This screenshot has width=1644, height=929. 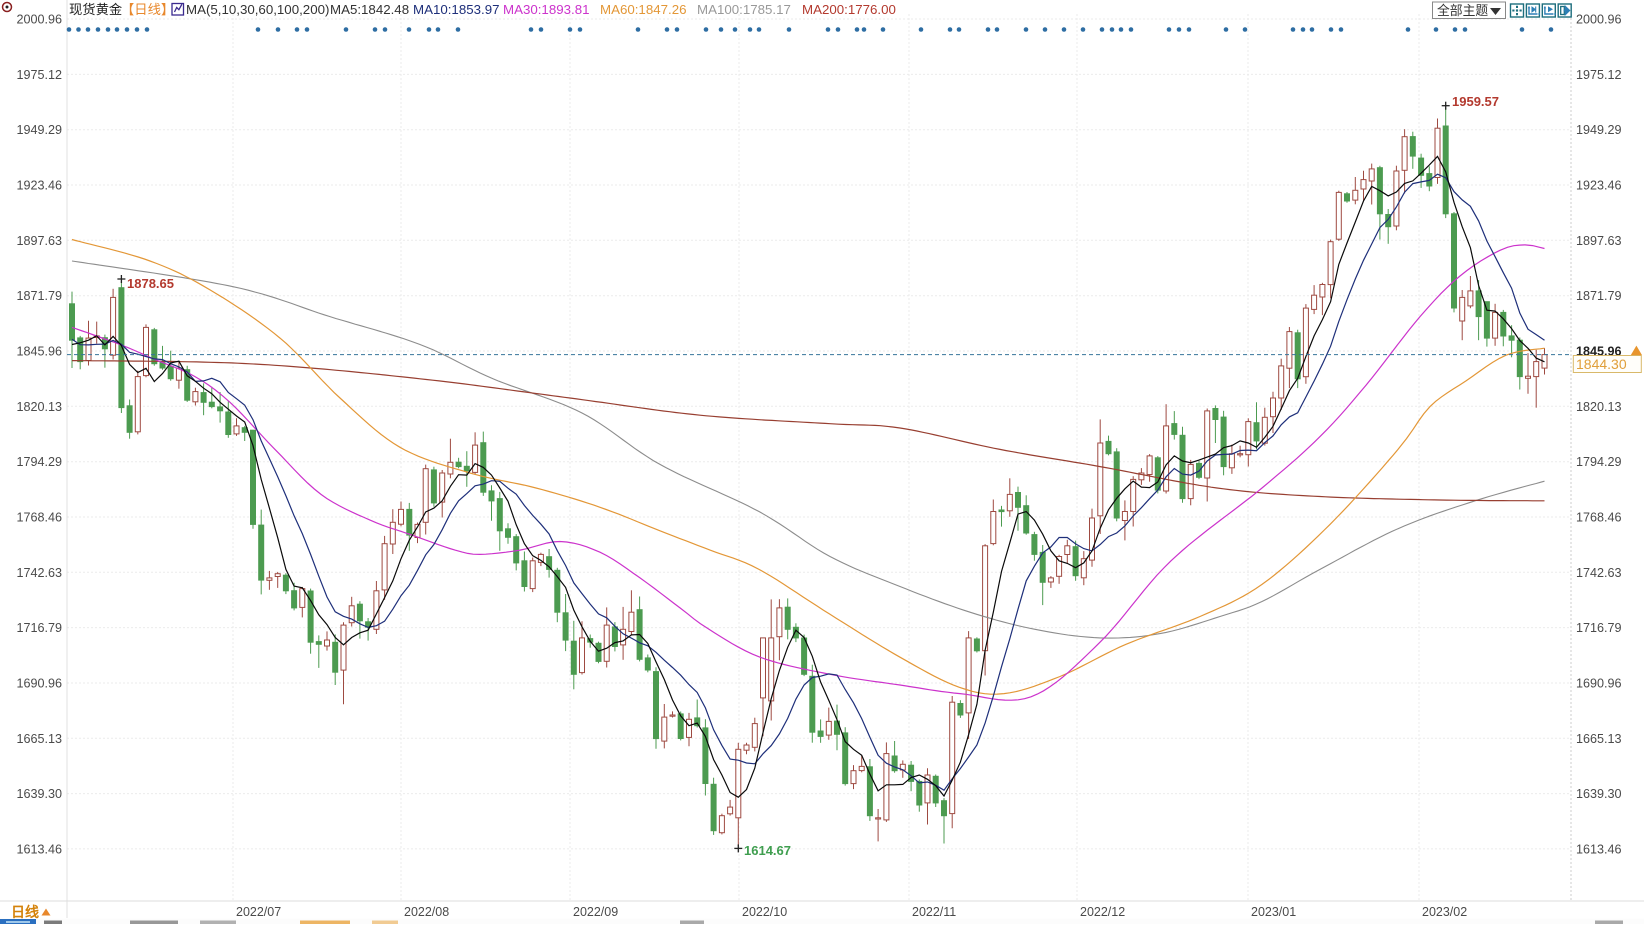 What do you see at coordinates (456, 9) in the screenshot?
I see `svg-text: MA10:1853.97` at bounding box center [456, 9].